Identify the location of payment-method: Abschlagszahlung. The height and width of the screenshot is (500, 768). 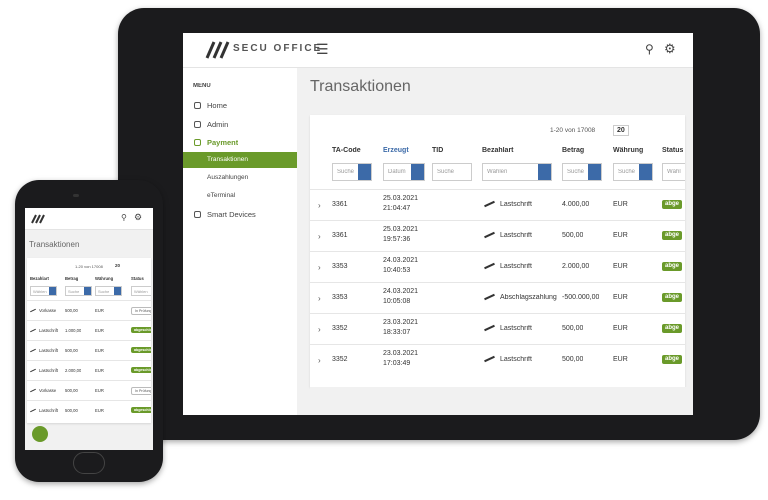
(528, 297).